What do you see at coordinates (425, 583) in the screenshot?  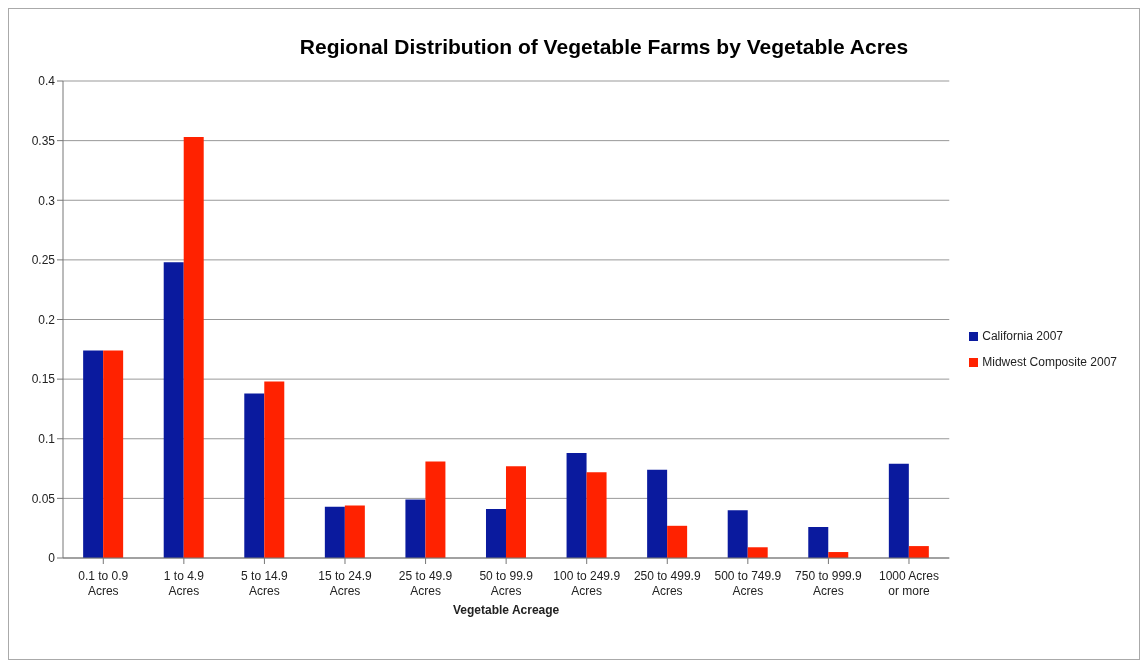 I see `x-tick-label: 25 to 49.9 Acres` at bounding box center [425, 583].